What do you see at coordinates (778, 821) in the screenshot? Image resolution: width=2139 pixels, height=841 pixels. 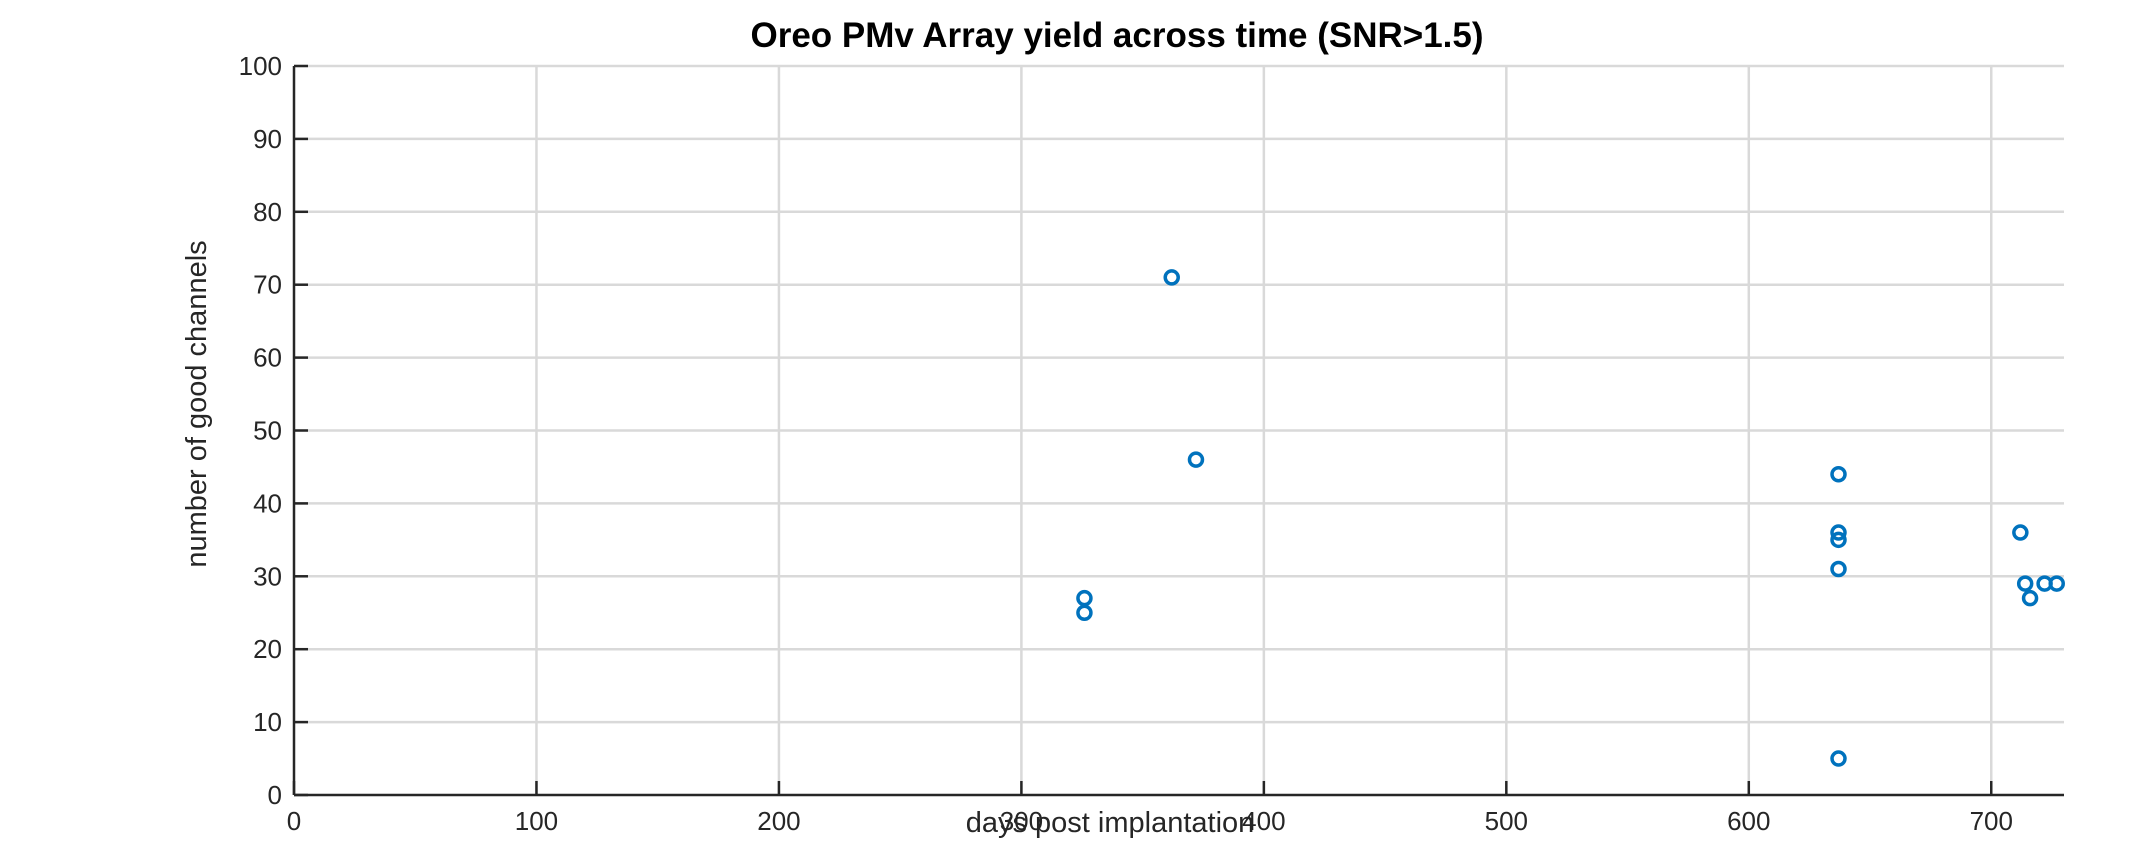 I see `x-tick-label: 200` at bounding box center [778, 821].